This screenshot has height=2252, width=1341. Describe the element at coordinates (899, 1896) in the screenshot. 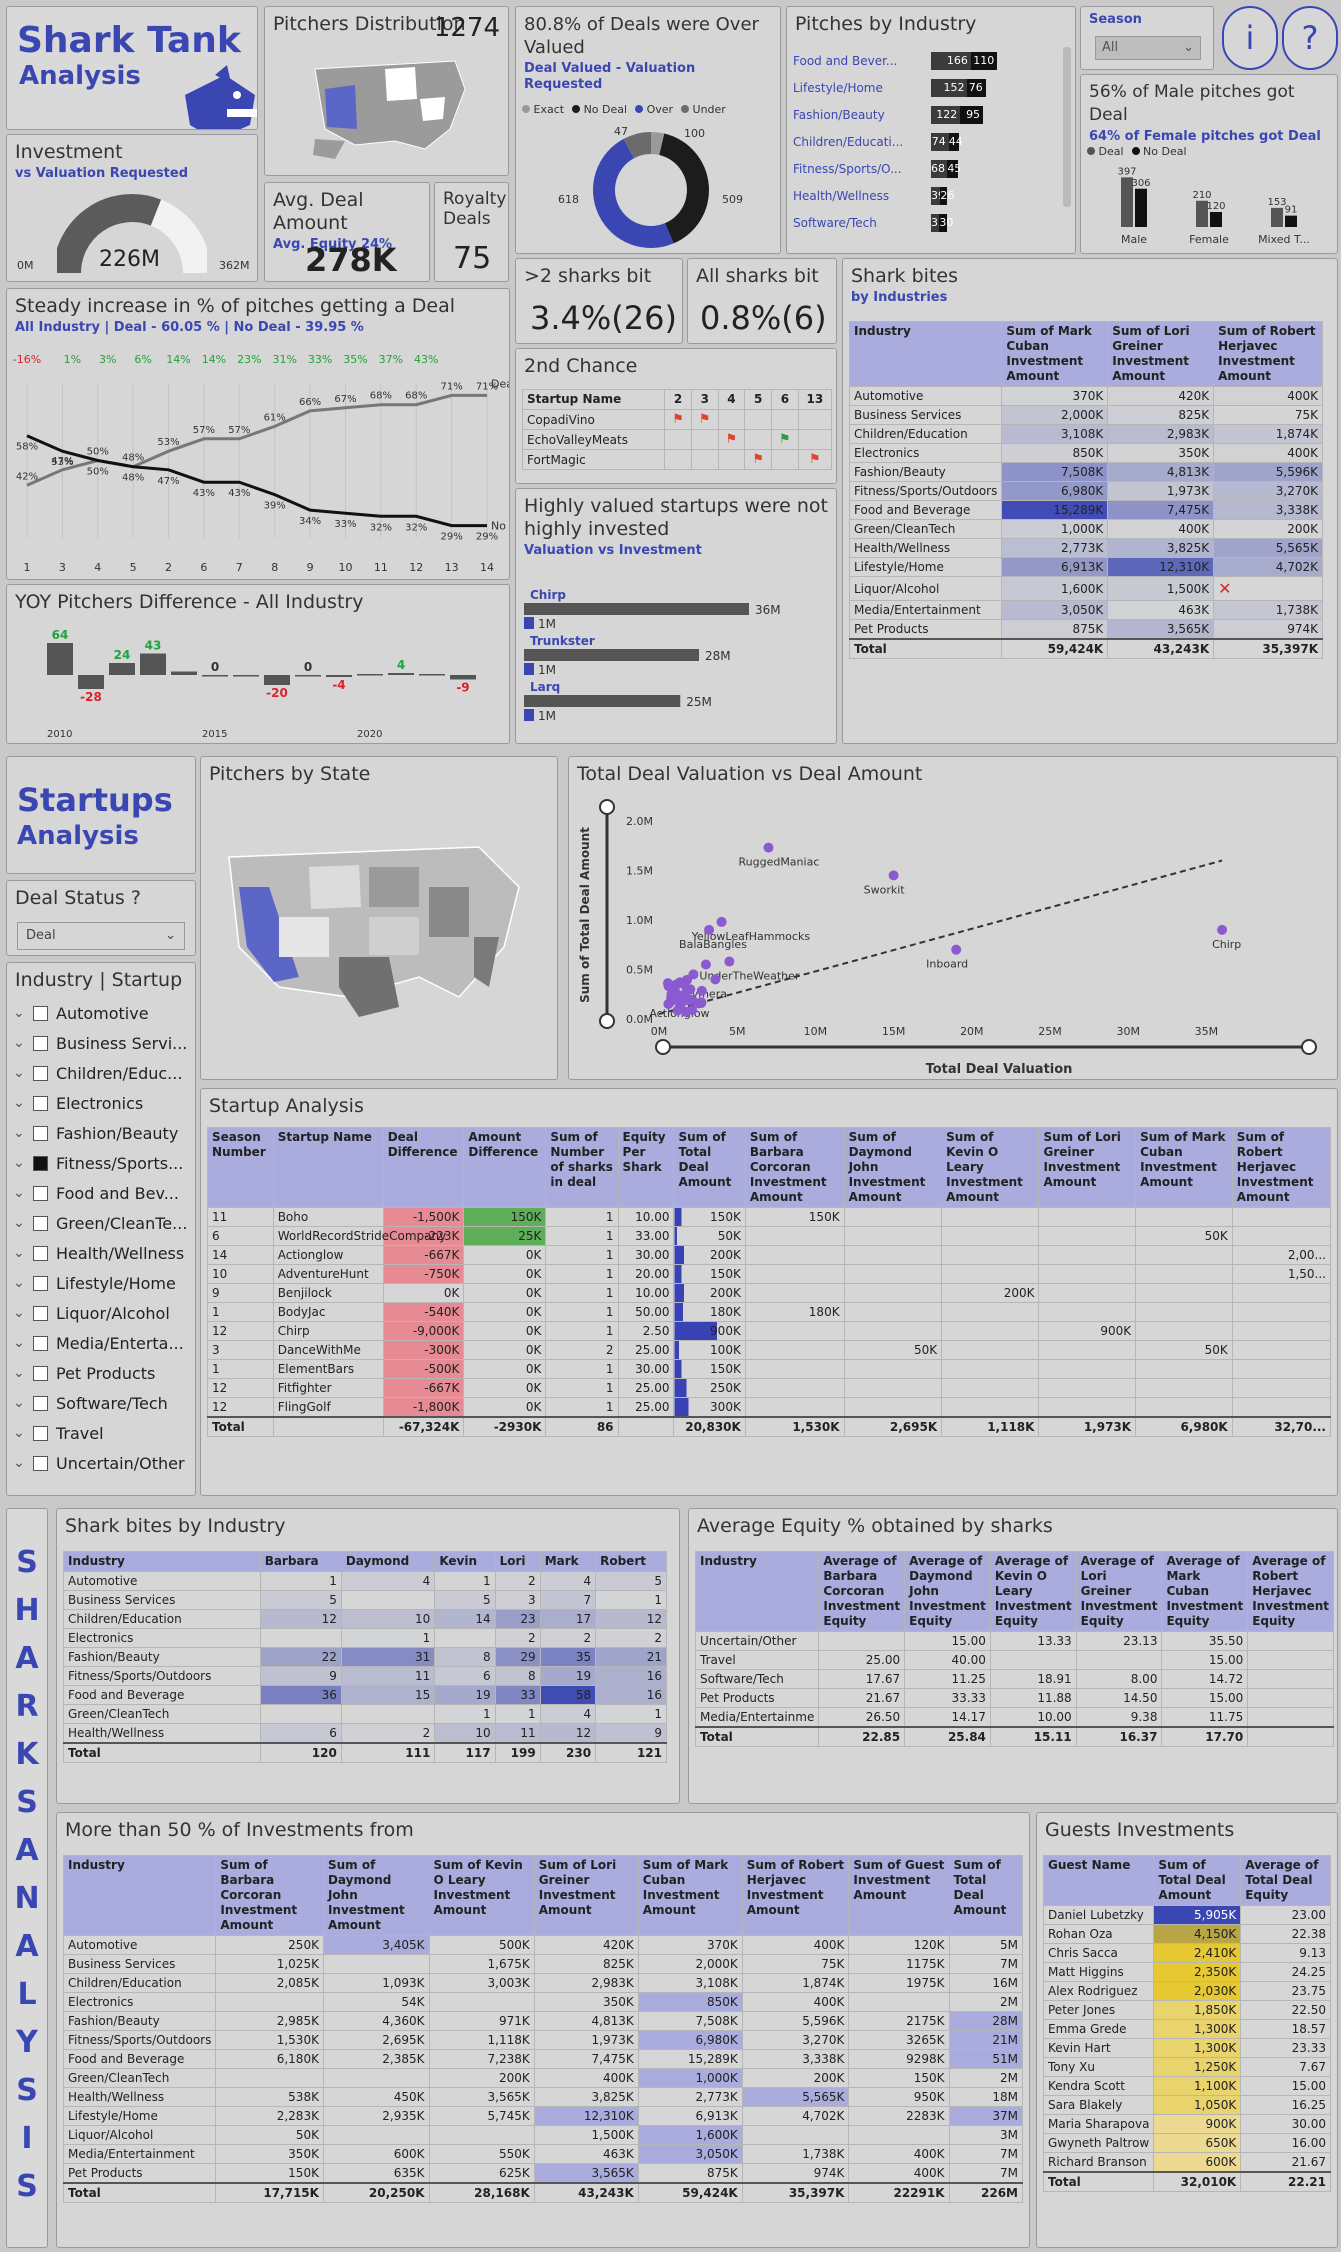

I see `column-header: Sum of Guest Investment Amount` at that location.